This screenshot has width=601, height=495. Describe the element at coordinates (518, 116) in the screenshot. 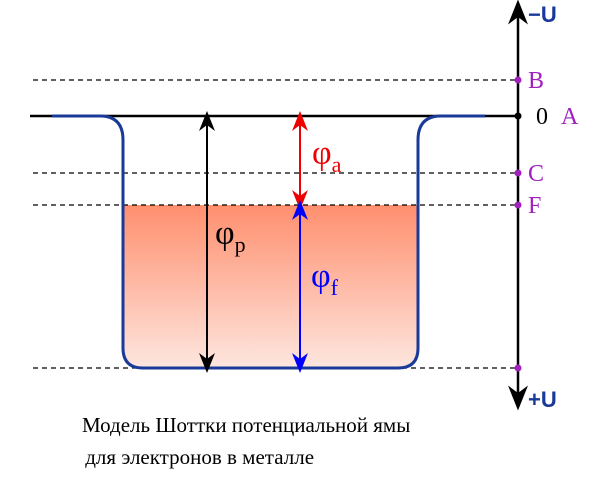

I see `axis-dot` at that location.